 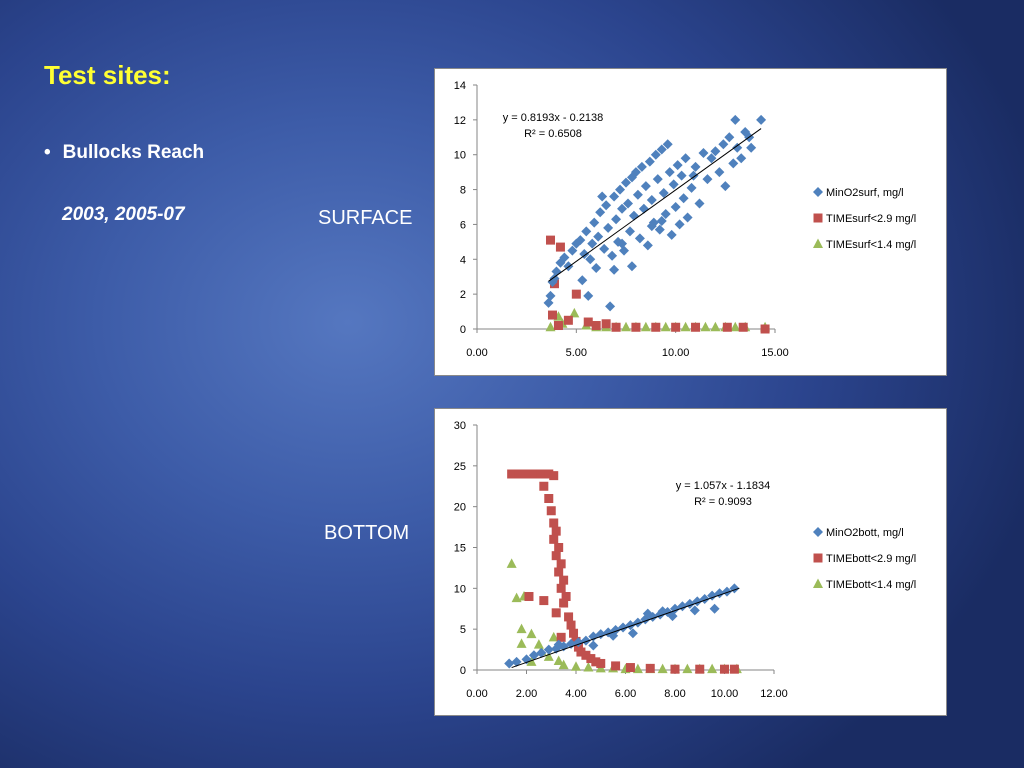 I want to click on x-tick-label: 6.00, so click(x=625, y=694).